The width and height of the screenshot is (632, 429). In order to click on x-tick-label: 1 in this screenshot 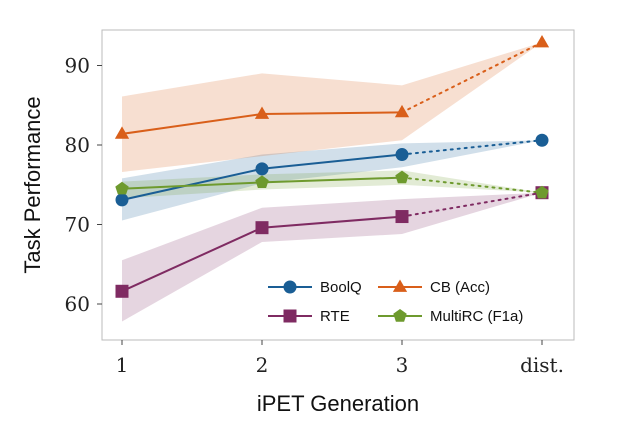, I will do `click(122, 365)`.